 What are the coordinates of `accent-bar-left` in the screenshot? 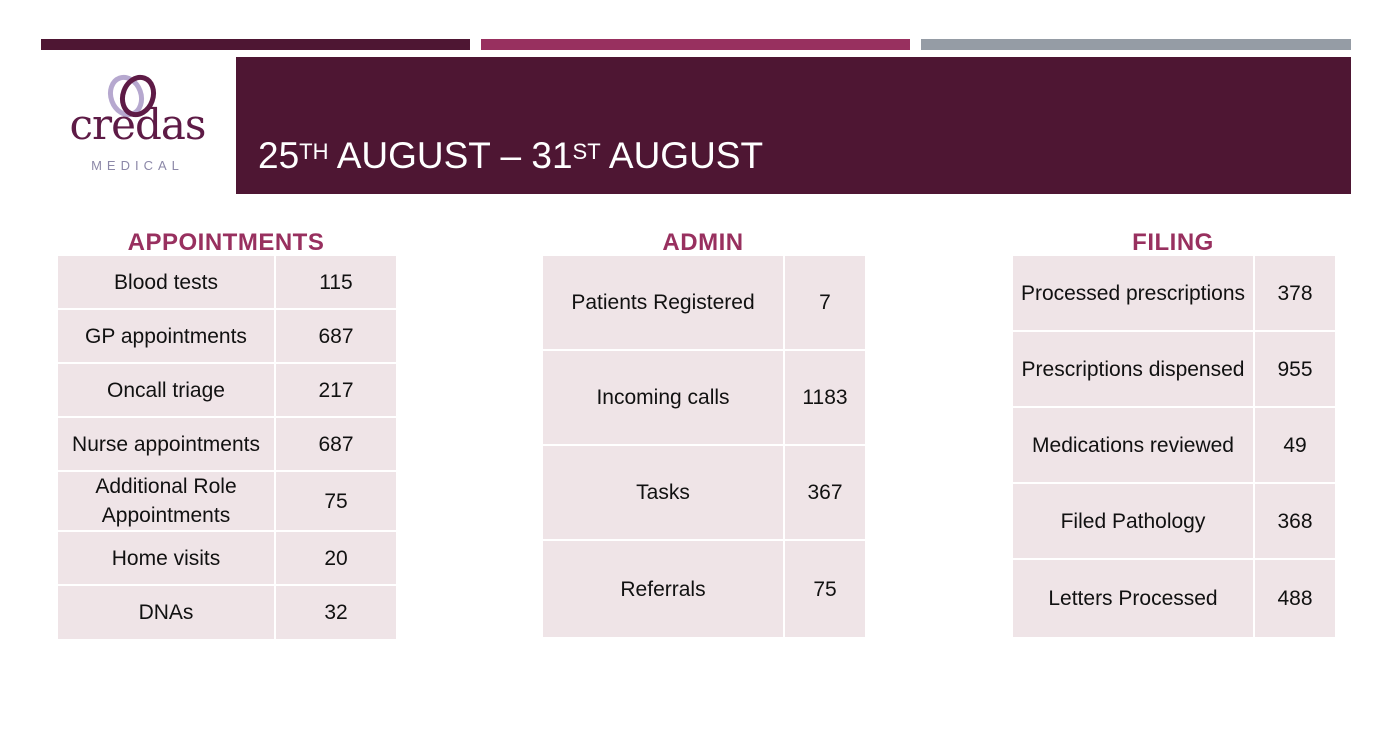 It's located at (255, 44).